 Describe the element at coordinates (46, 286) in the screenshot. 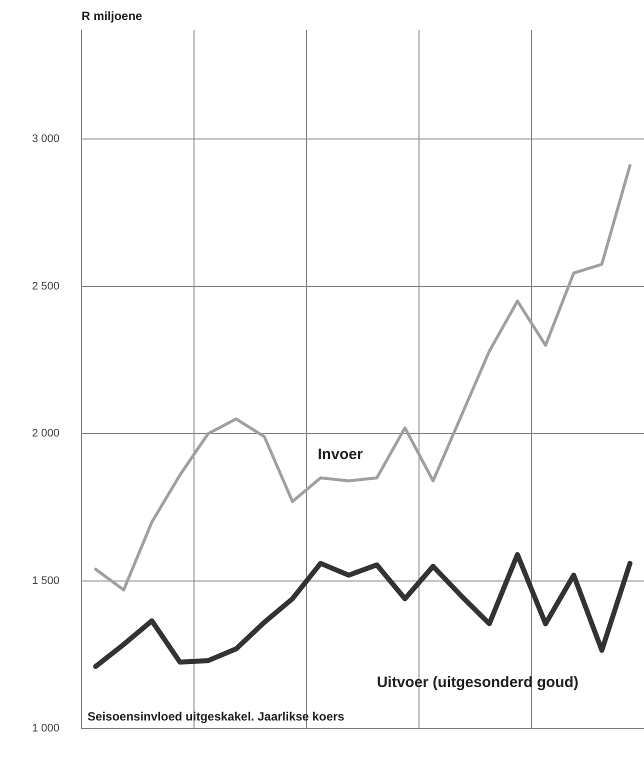

I see `y-tick-label: 2 500` at that location.